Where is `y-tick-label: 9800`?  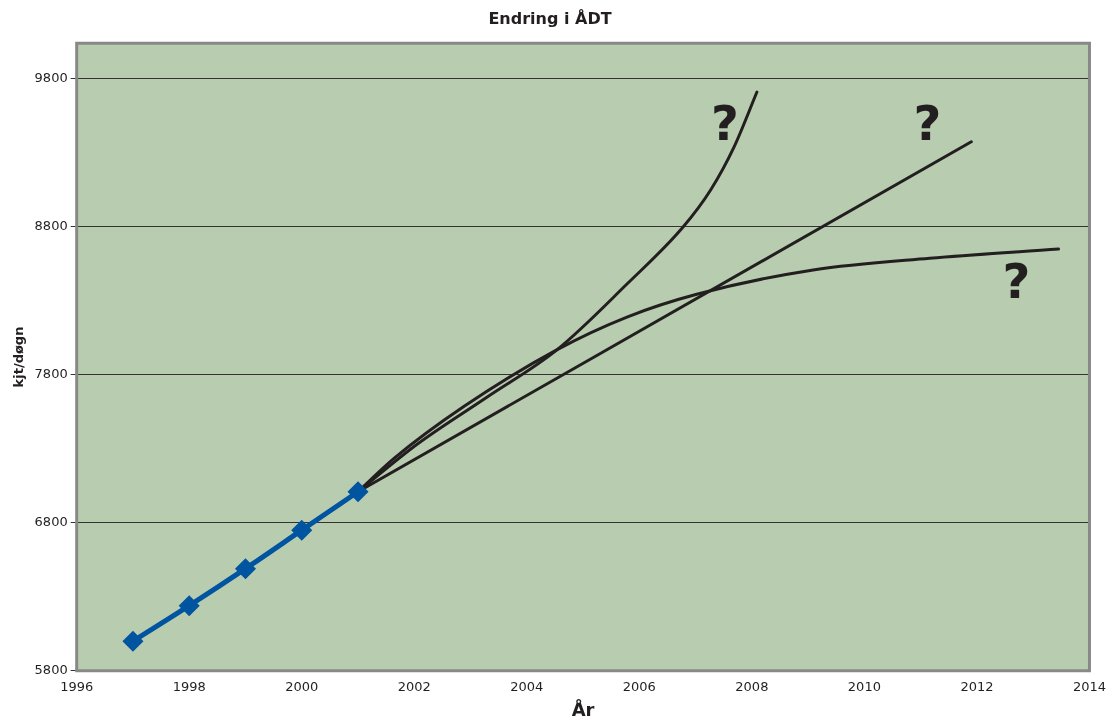
y-tick-label: 9800 is located at coordinates (51, 78).